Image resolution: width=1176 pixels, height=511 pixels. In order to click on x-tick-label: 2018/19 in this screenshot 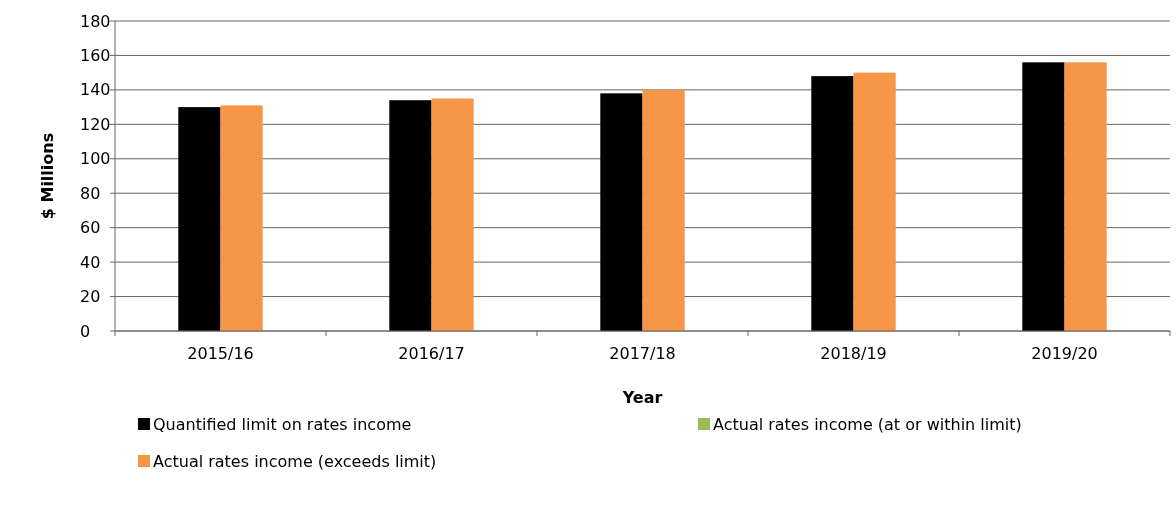, I will do `click(853, 353)`.